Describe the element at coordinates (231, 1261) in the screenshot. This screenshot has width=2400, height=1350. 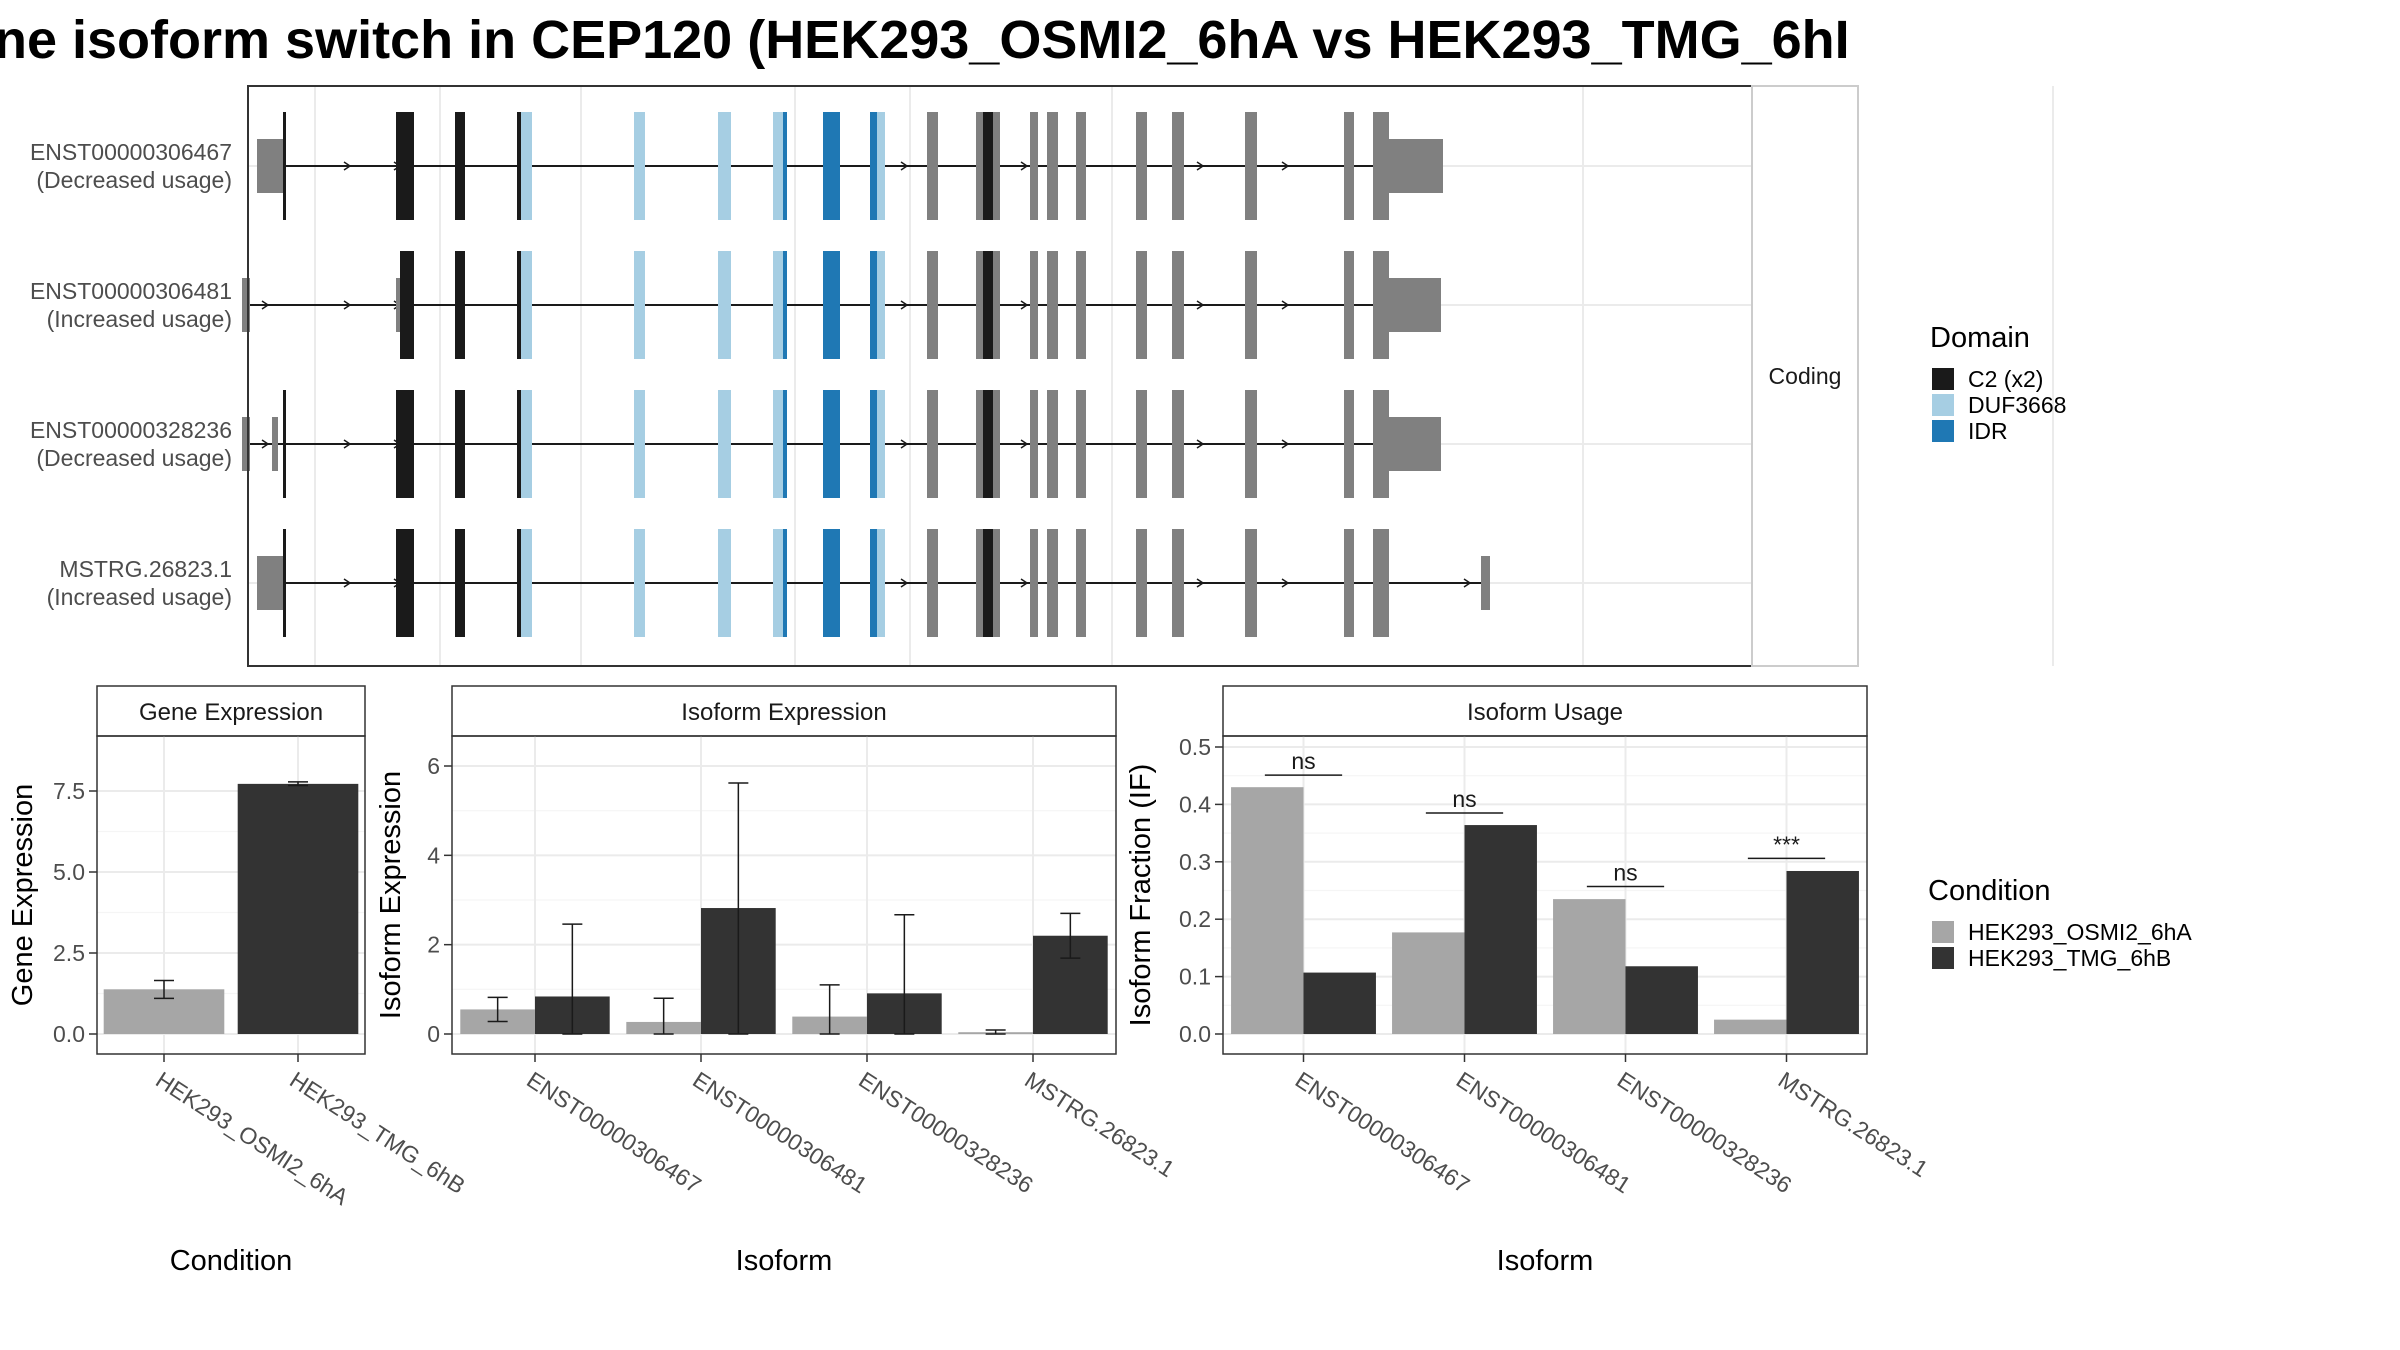
I see `gene-expression-xlabel: Condition` at that location.